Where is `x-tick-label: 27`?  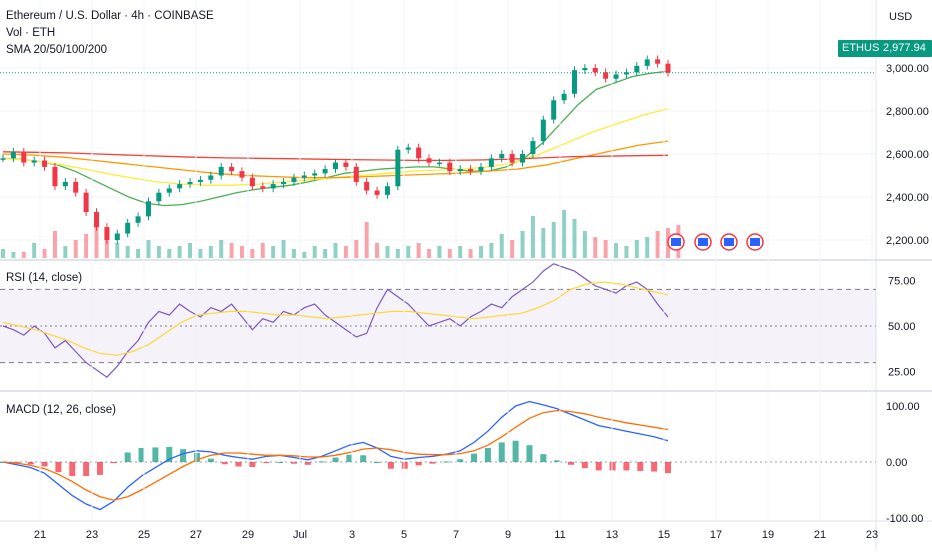 x-tick-label: 27 is located at coordinates (196, 535).